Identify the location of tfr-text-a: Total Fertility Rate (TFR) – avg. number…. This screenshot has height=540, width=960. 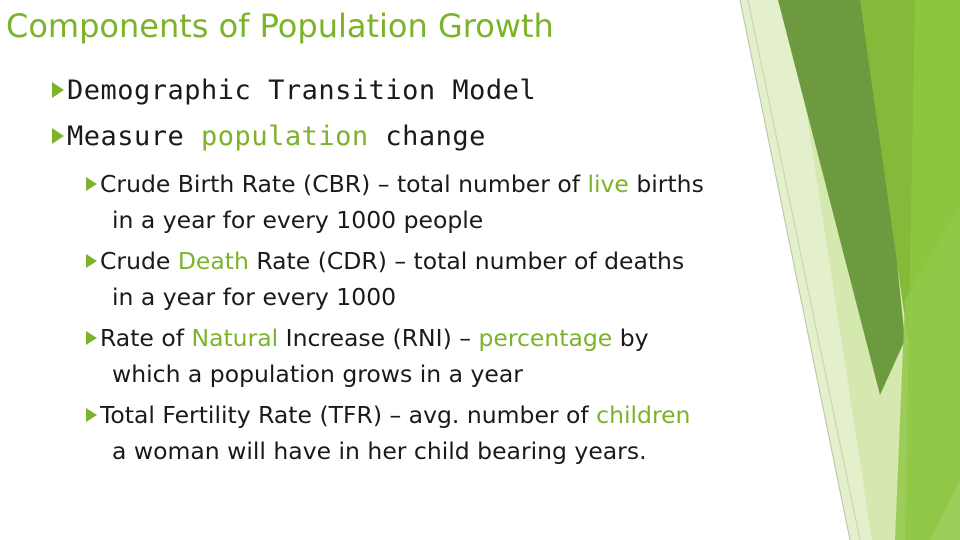
(348, 415).